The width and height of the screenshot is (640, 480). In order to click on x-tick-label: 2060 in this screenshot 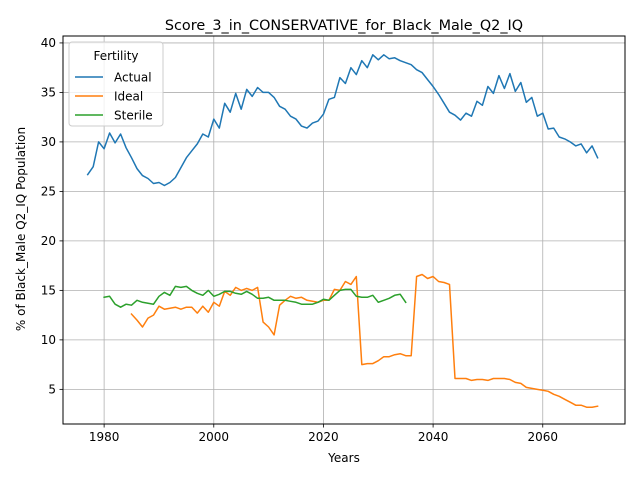, I will do `click(542, 437)`.